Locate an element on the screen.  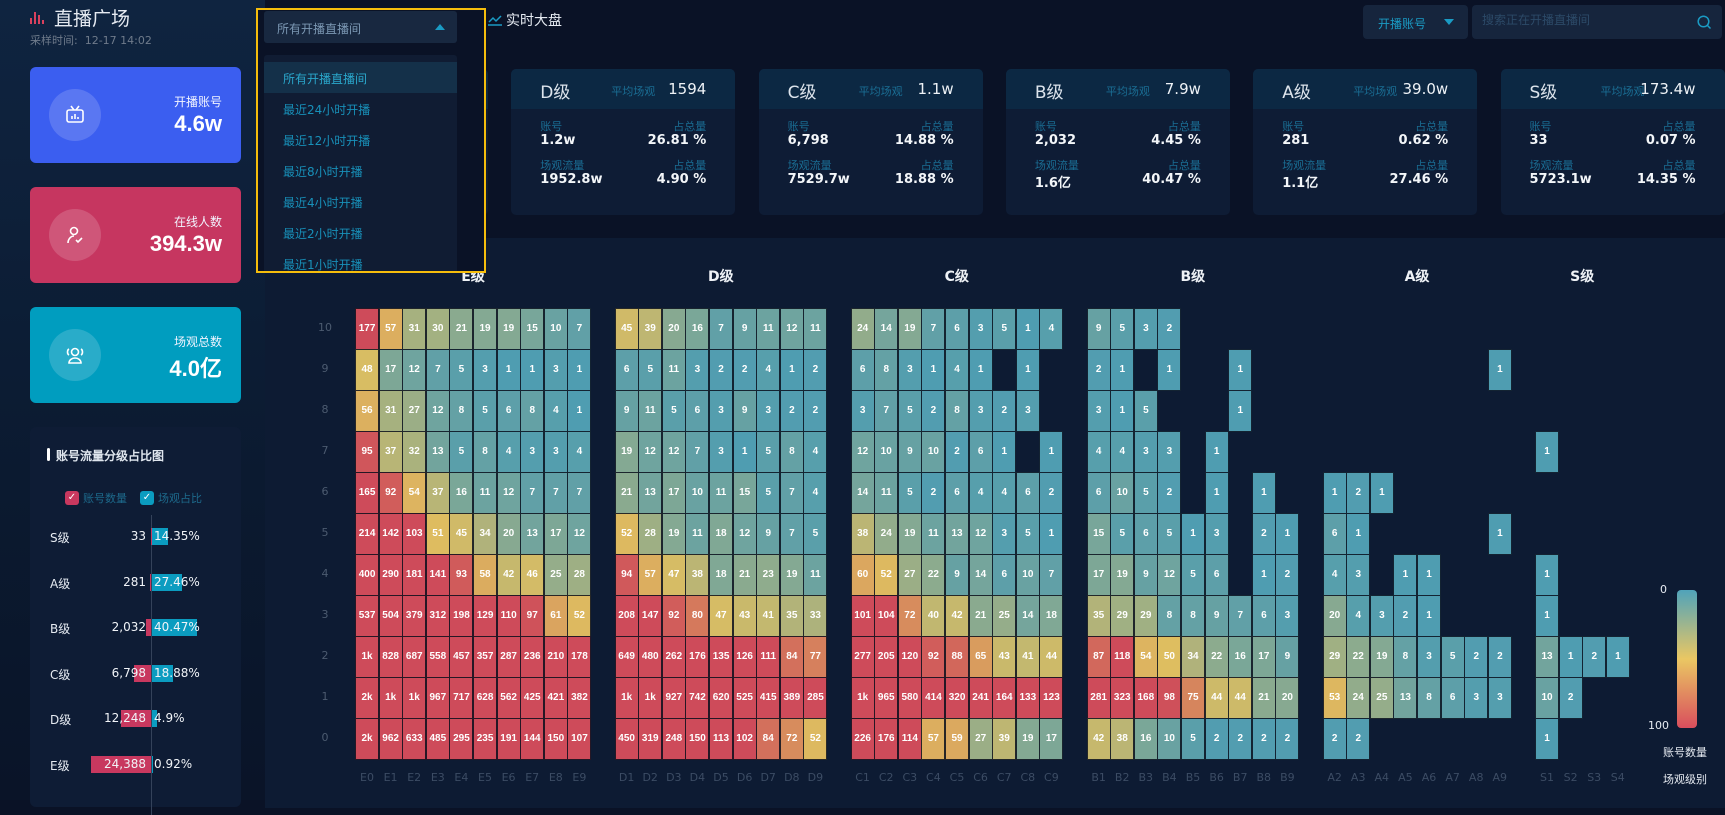
heatmap-cell: 32 is located at coordinates (414, 452).